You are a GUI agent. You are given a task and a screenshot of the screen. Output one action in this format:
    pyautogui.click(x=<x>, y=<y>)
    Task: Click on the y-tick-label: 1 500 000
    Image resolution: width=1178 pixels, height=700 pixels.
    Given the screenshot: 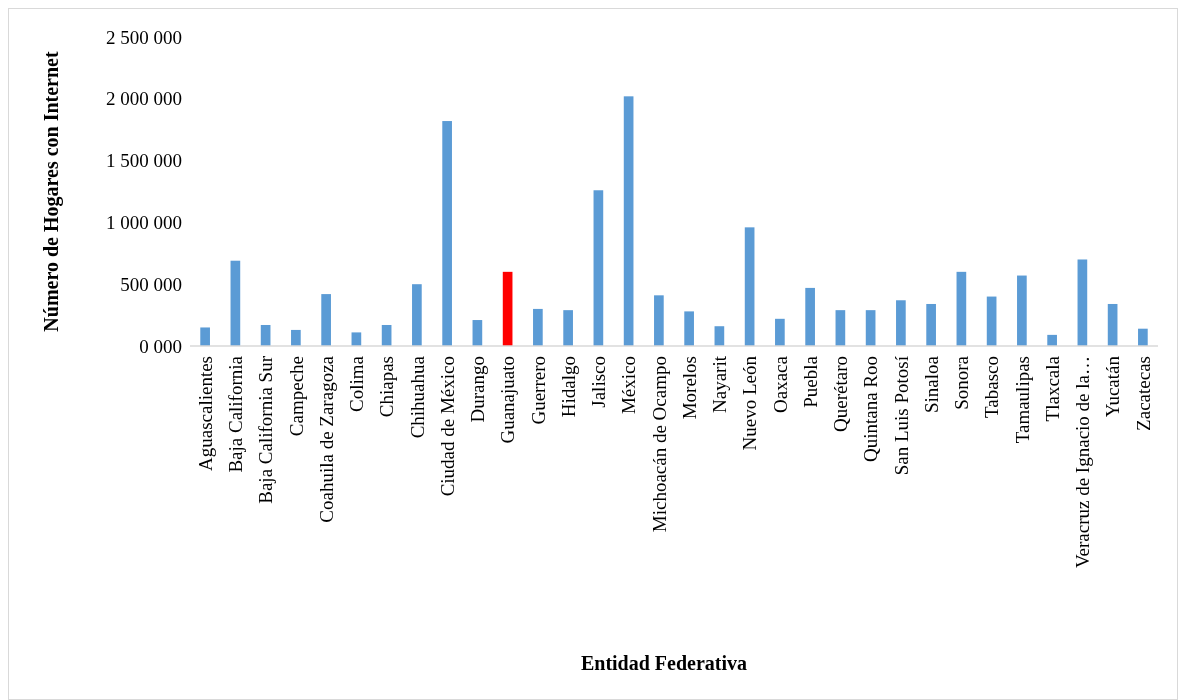 What is the action you would take?
    pyautogui.click(x=144, y=161)
    